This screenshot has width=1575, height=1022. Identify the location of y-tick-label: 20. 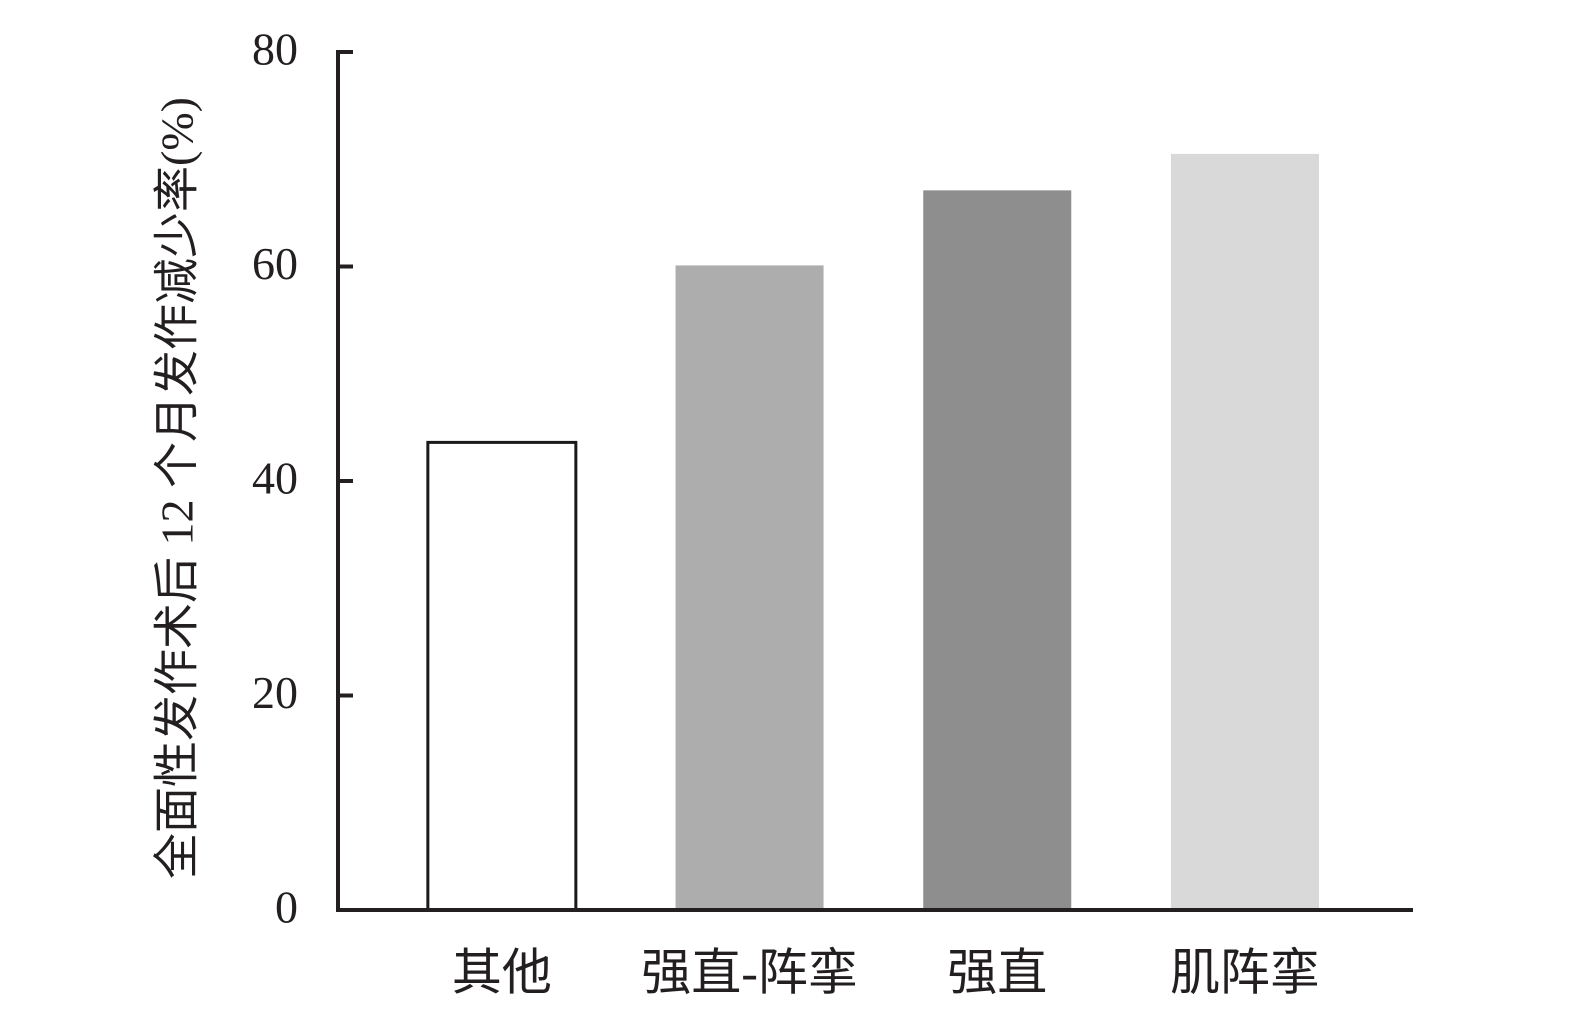
(275, 692).